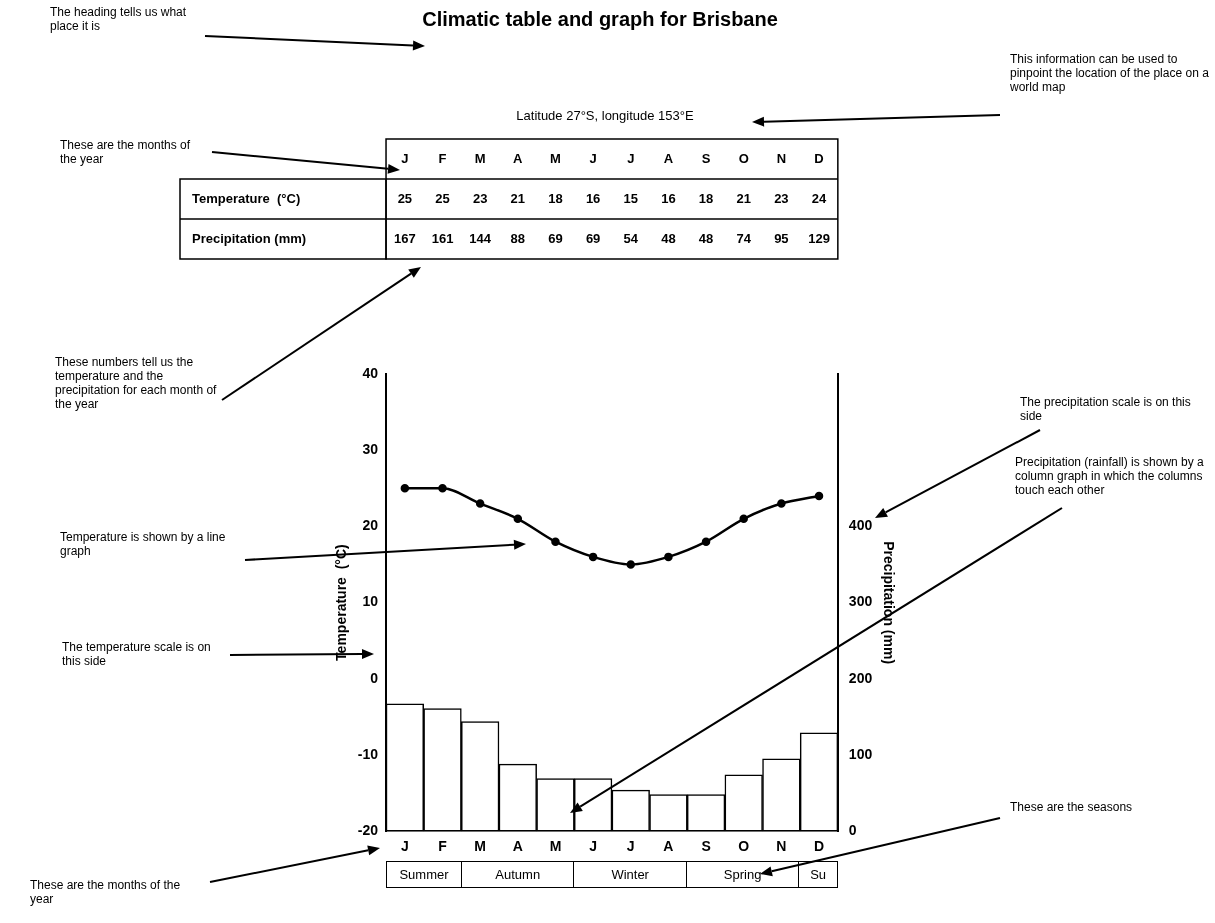  I want to click on data-label: 167, so click(405, 238).